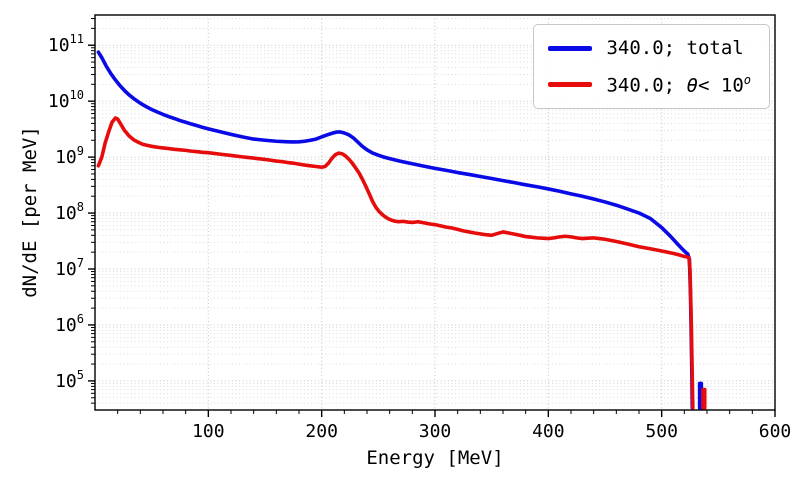 Image resolution: width=800 pixels, height=480 pixels. I want to click on legend-item-theta: 340.0; θ< 10o, so click(649, 84).